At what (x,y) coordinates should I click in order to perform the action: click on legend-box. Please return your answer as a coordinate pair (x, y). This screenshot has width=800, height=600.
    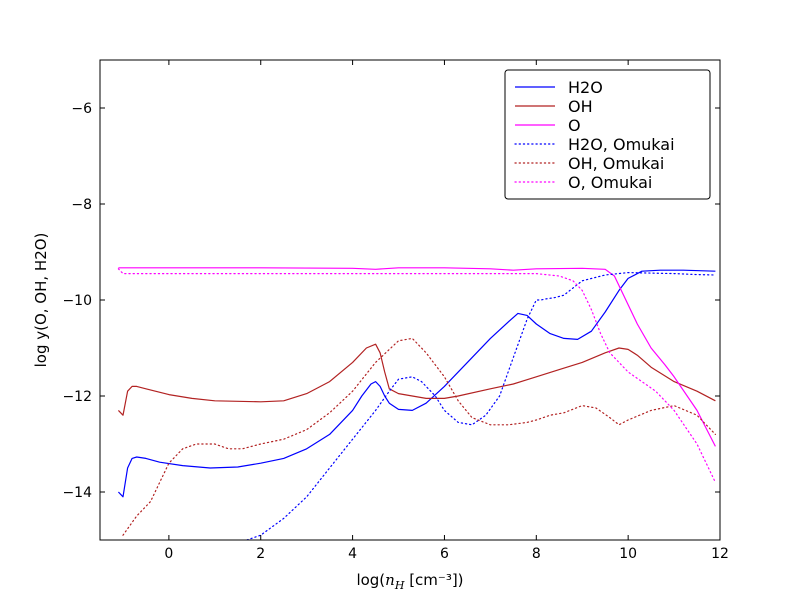
    Looking at the image, I should click on (607, 134).